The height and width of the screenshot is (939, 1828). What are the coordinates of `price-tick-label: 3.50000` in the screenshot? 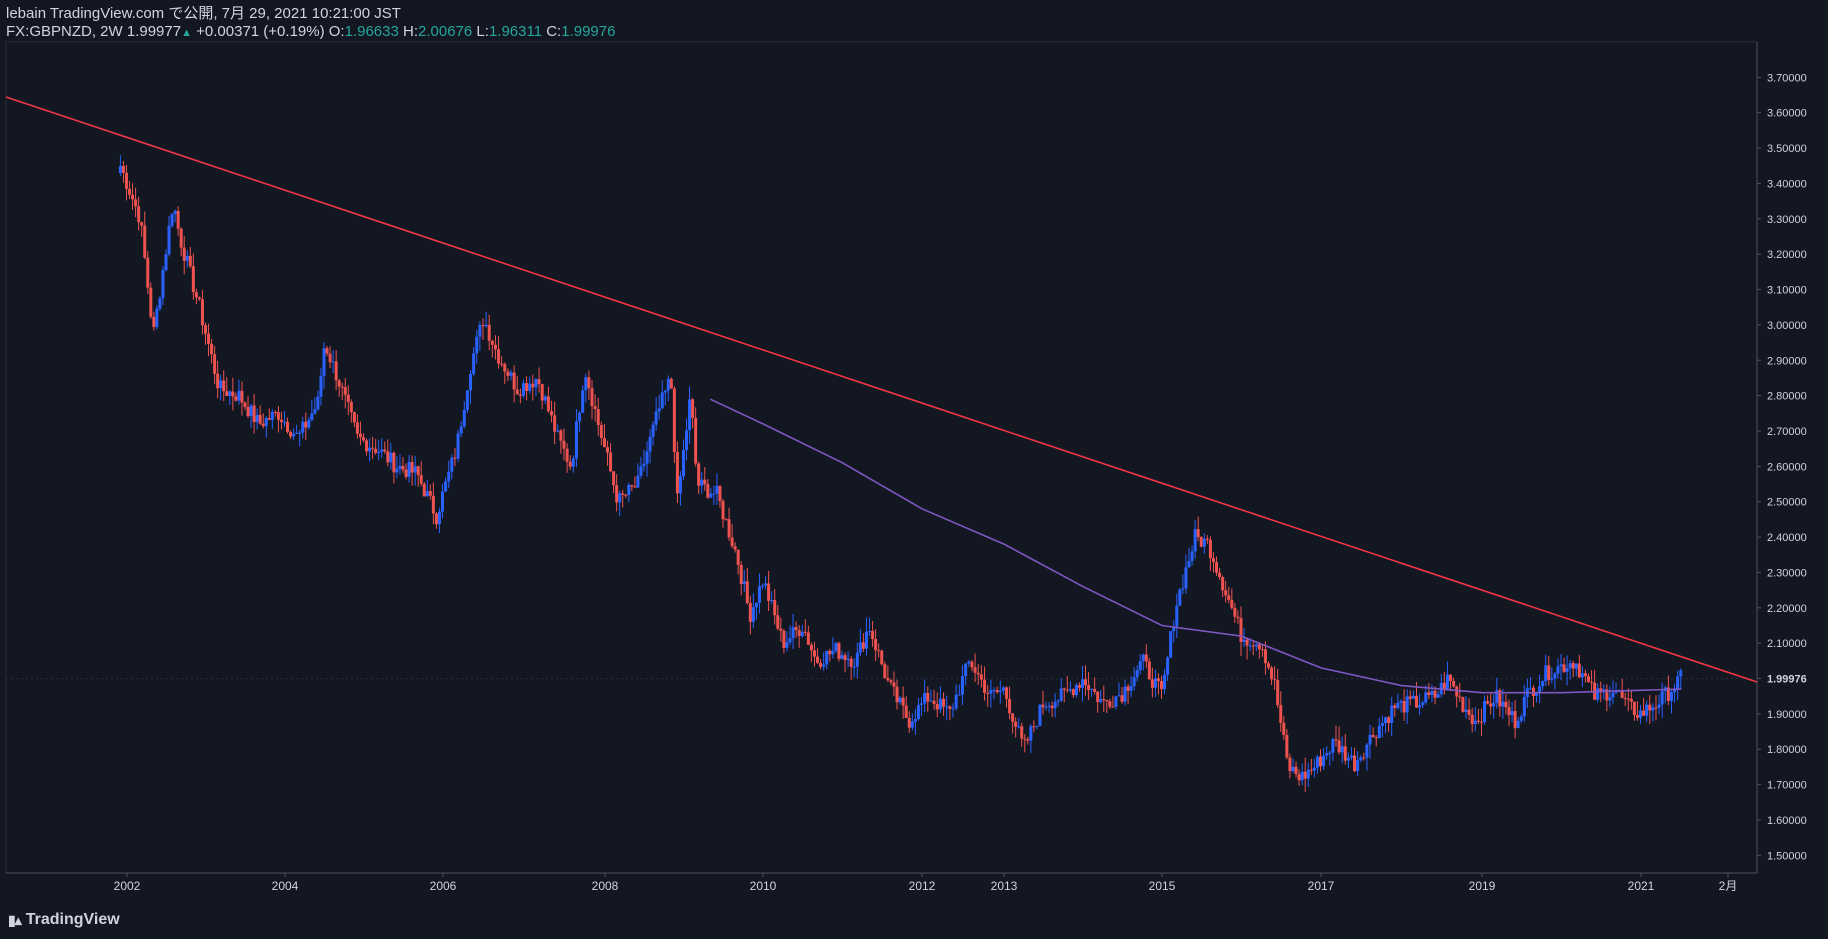 It's located at (1787, 149).